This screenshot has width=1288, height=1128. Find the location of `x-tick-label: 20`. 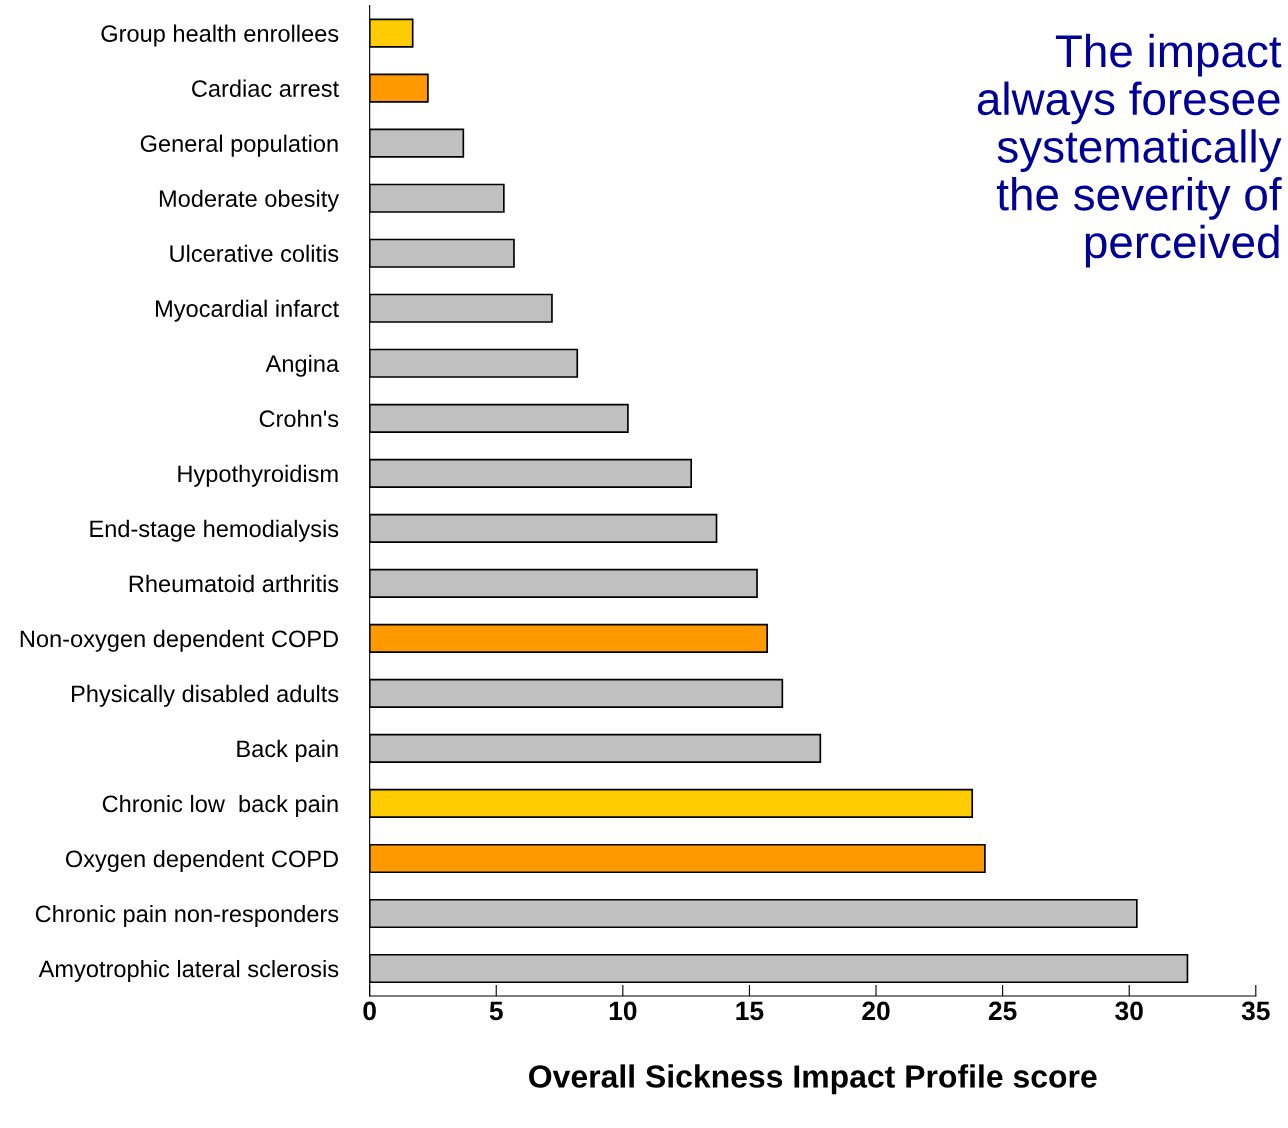

x-tick-label: 20 is located at coordinates (876, 1011).